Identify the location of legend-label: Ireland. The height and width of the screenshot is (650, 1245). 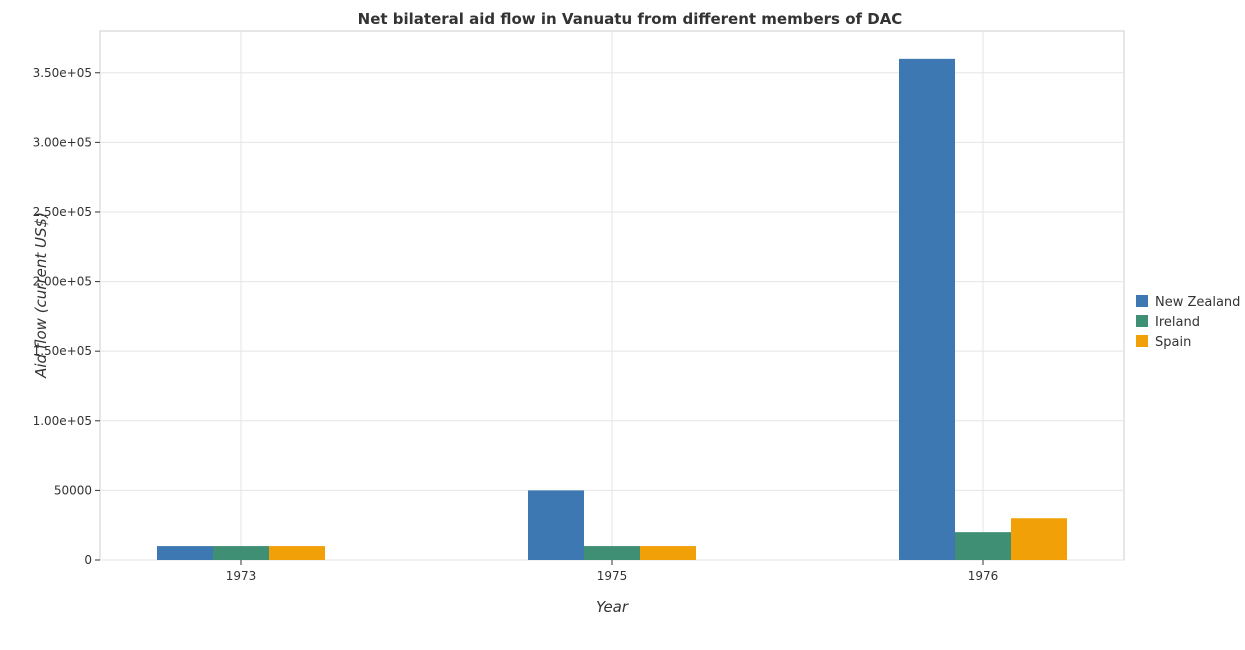
(1177, 322).